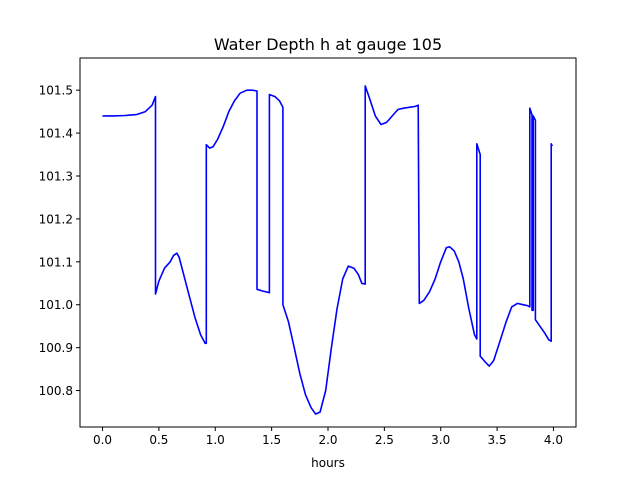 This screenshot has width=640, height=480. What do you see at coordinates (56, 176) in the screenshot?
I see `y-tick-label: 101.3` at bounding box center [56, 176].